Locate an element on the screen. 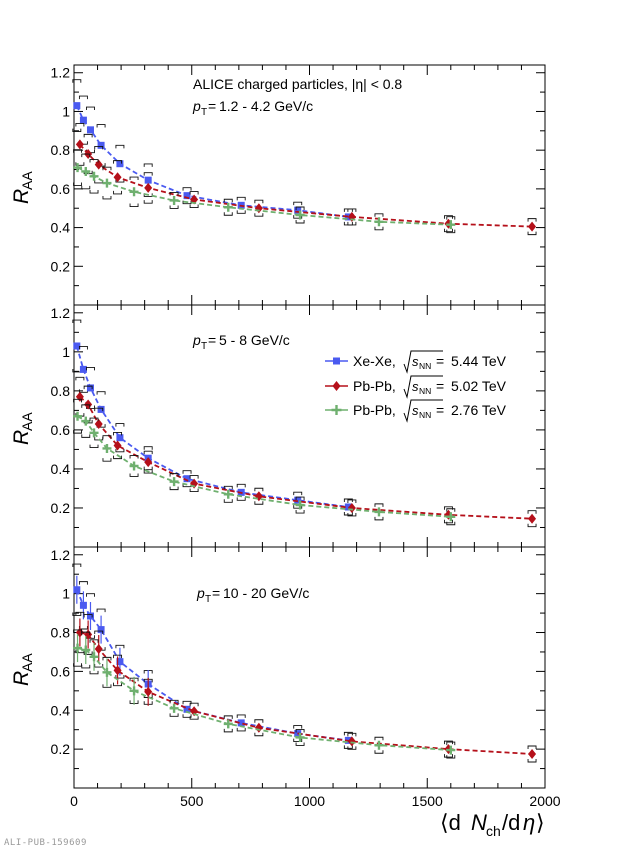 This screenshot has width=620, height=853. svg-text: ch is located at coordinates (493, 831).